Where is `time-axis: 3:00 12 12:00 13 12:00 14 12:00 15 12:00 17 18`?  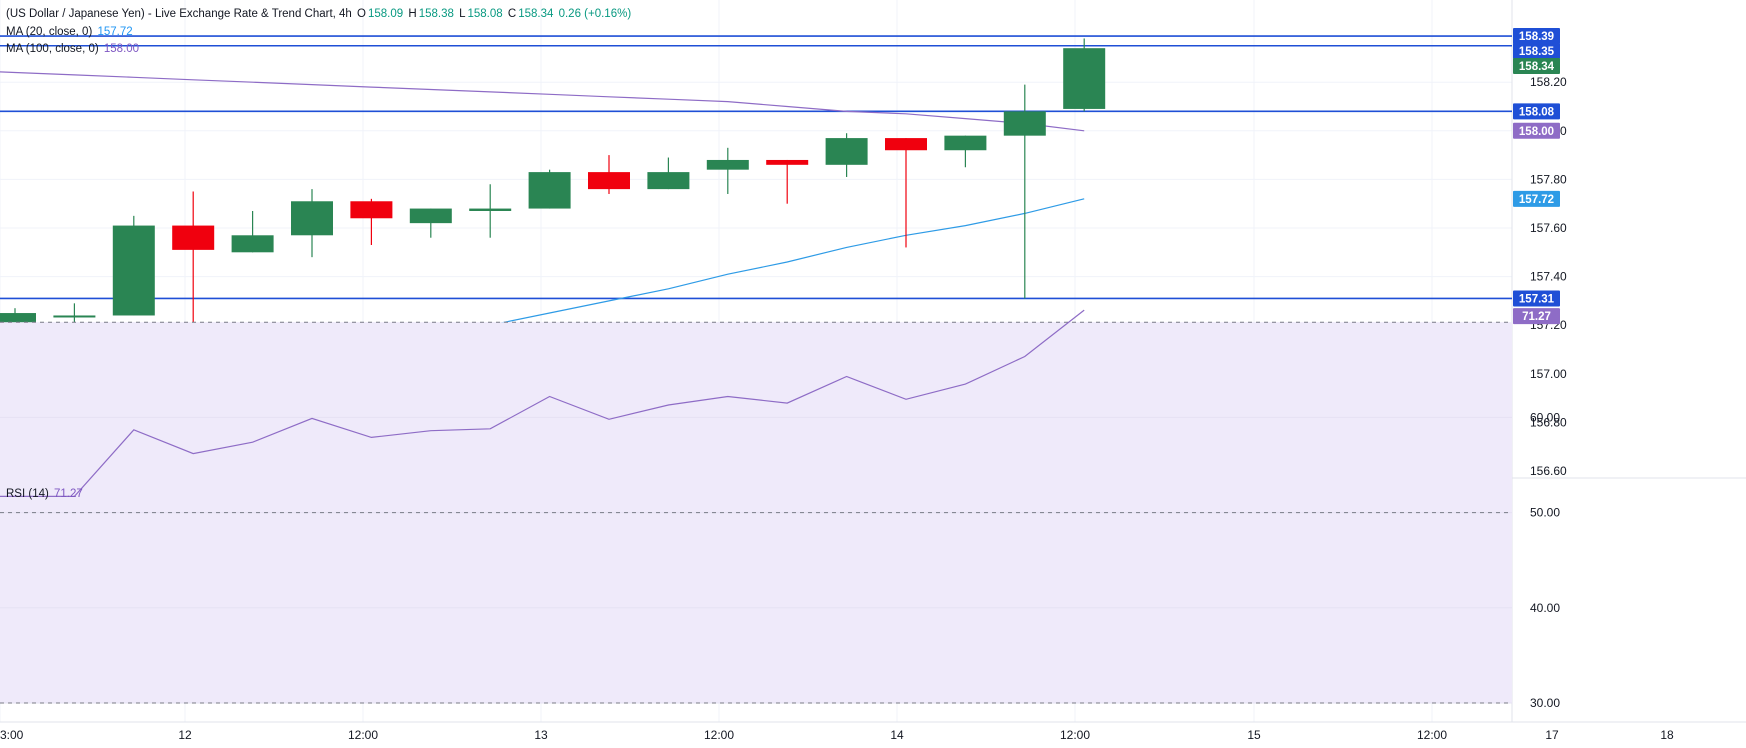 time-axis: 3:00 12 12:00 13 12:00 14 12:00 15 12:00 17 18 is located at coordinates (837, 735).